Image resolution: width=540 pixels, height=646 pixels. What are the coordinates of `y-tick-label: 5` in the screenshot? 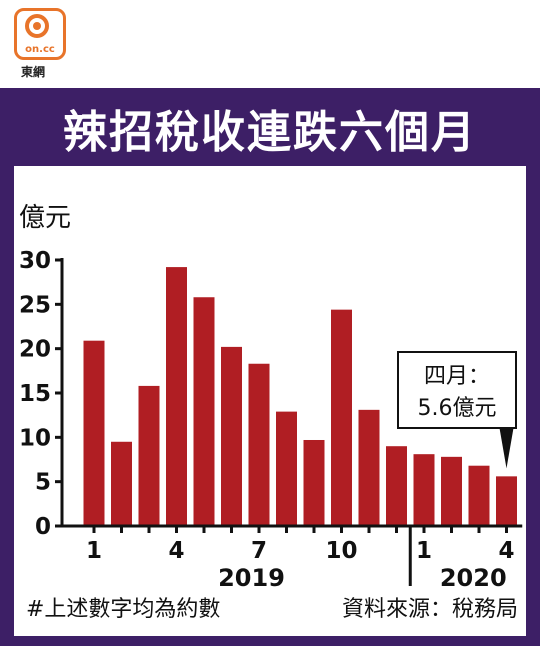 It's located at (43, 483).